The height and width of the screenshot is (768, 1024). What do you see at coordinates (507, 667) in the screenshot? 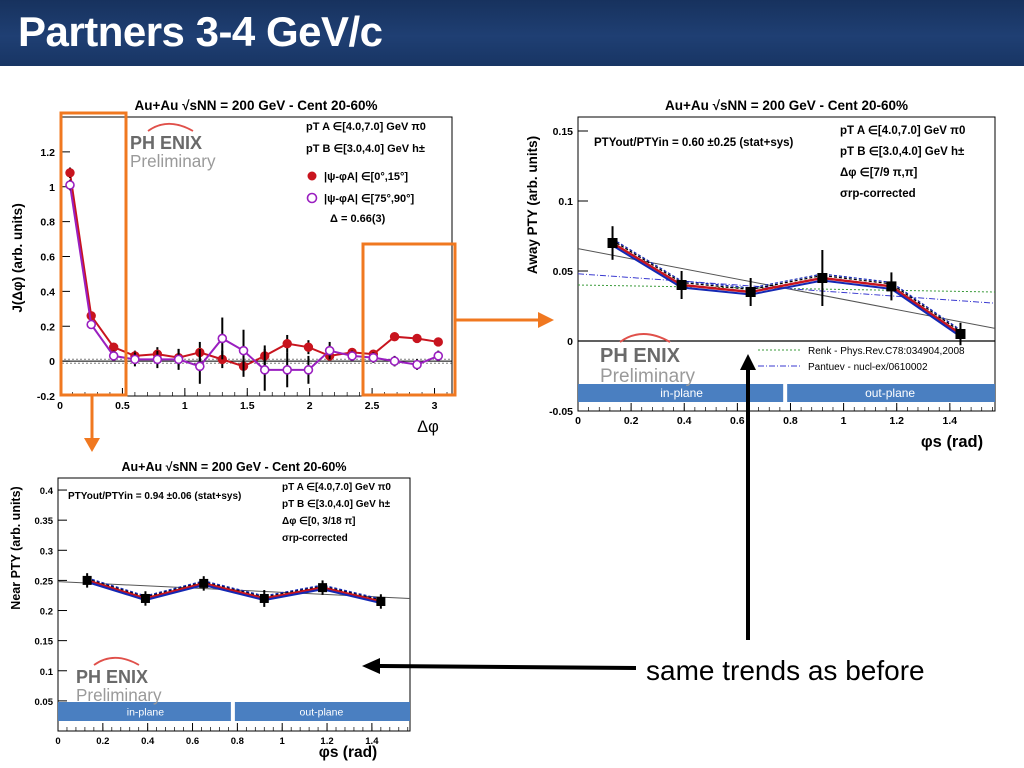
I see `arrow-left` at bounding box center [507, 667].